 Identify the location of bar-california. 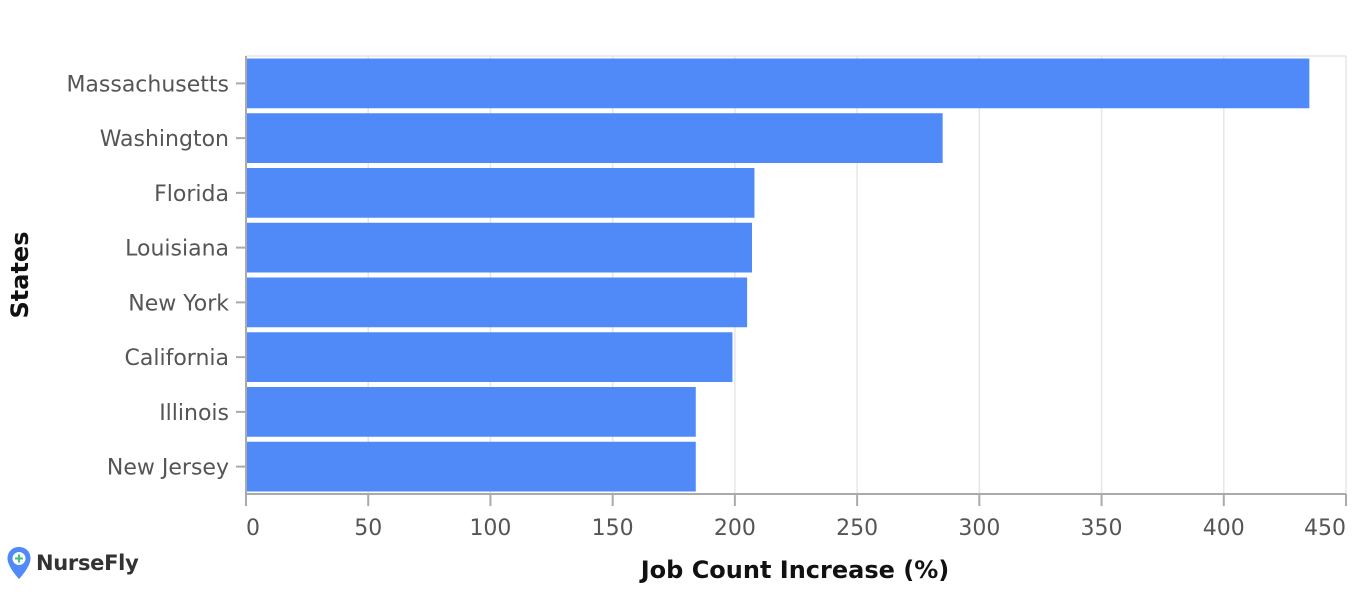
(489, 357).